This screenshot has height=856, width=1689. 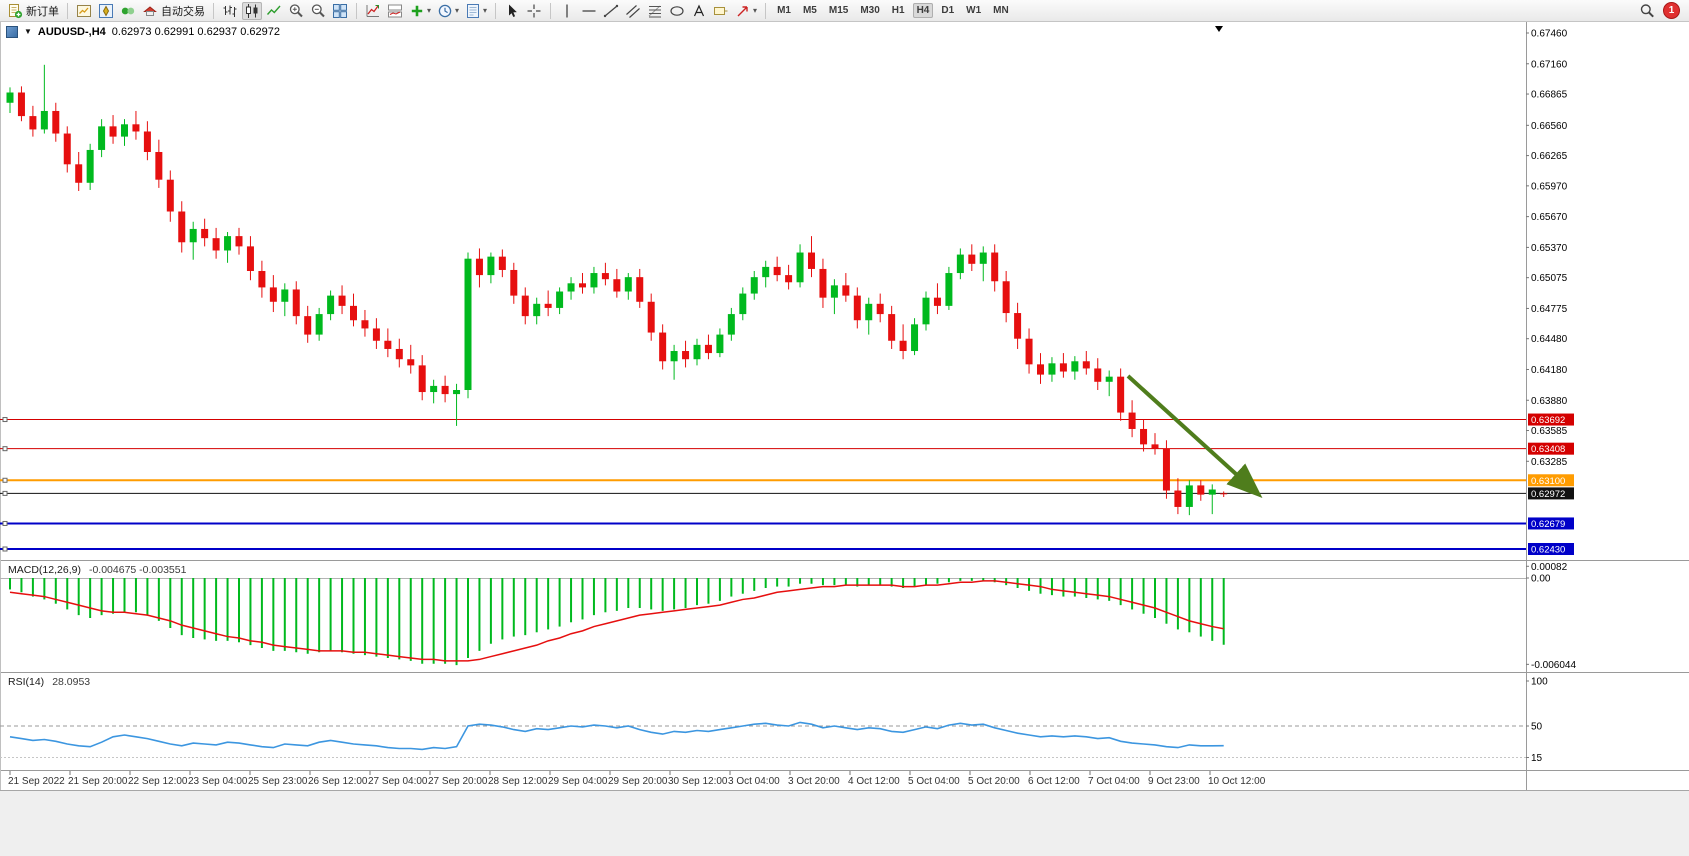 What do you see at coordinates (974, 10) in the screenshot?
I see `timeframe-w1-button: W1` at bounding box center [974, 10].